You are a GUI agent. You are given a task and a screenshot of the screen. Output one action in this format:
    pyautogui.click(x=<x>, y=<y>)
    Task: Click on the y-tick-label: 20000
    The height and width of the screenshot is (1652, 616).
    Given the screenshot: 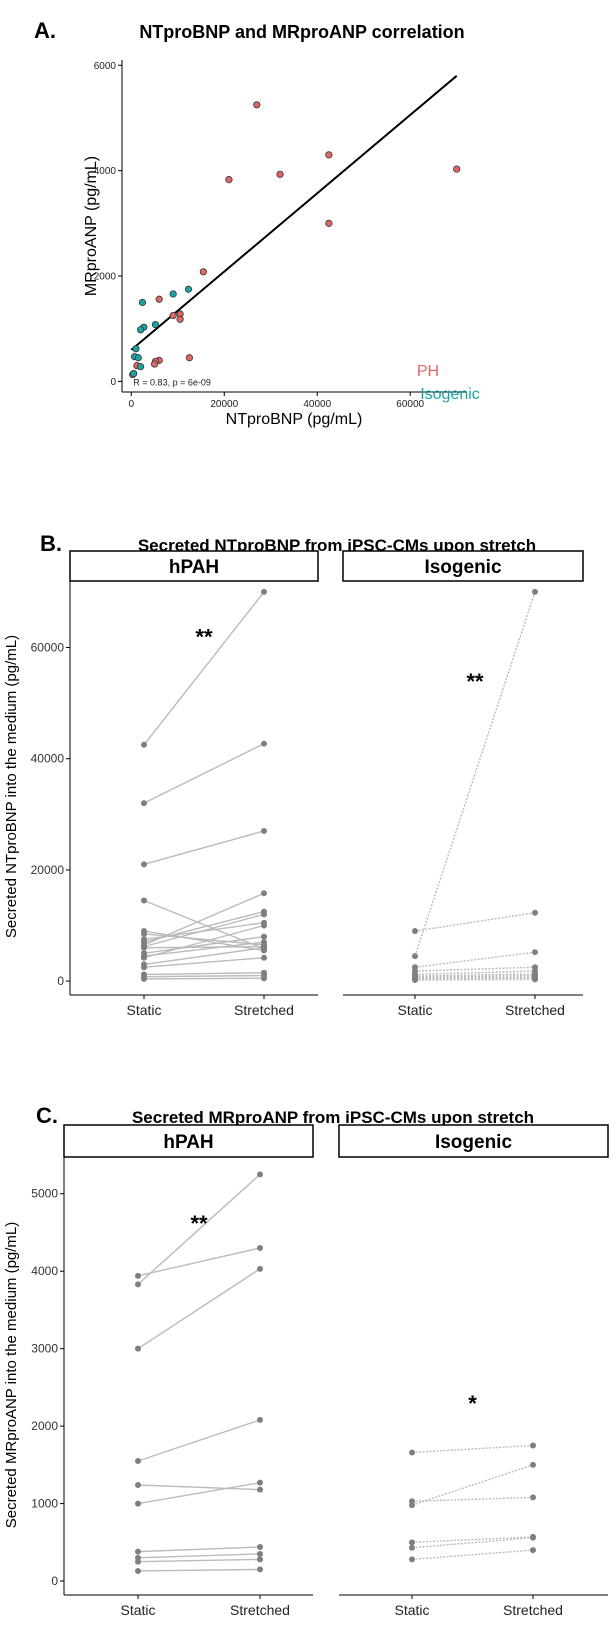 What is the action you would take?
    pyautogui.click(x=48, y=870)
    